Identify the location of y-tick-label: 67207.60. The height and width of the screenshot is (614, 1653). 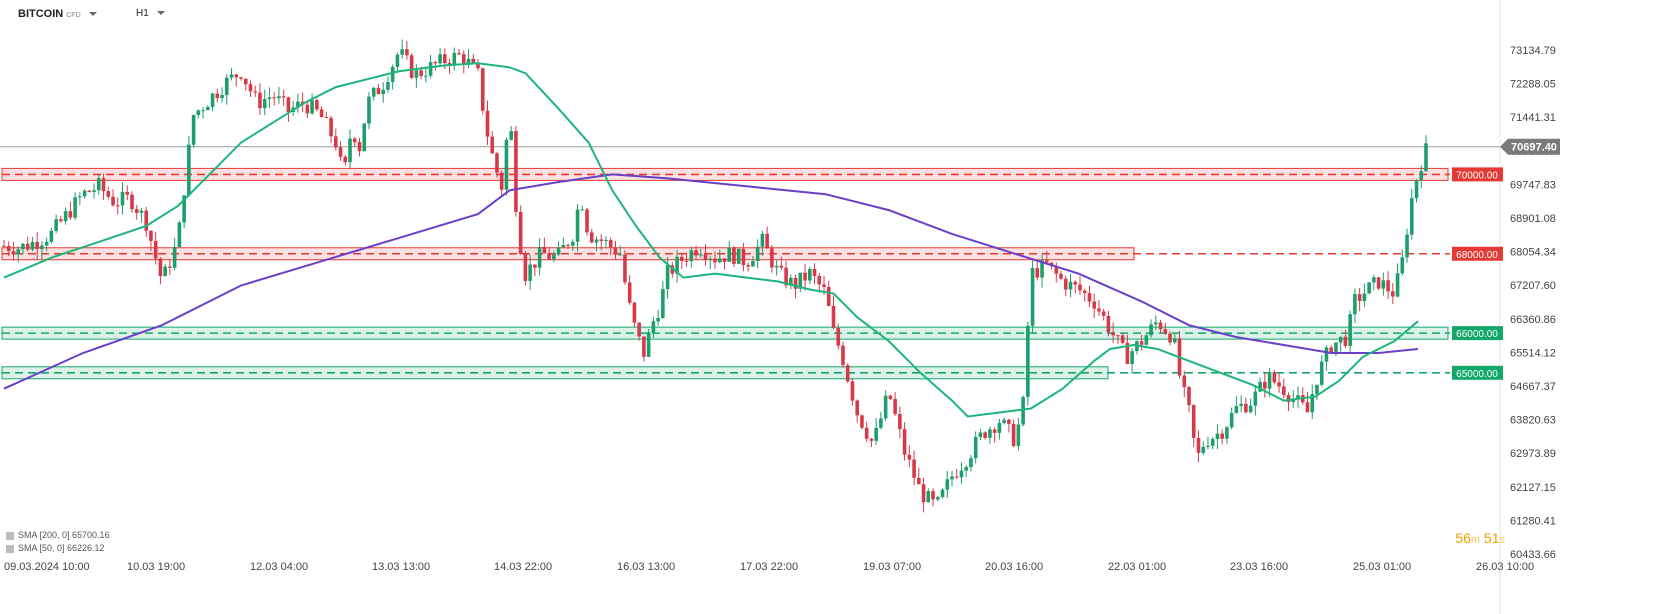
(1533, 286).